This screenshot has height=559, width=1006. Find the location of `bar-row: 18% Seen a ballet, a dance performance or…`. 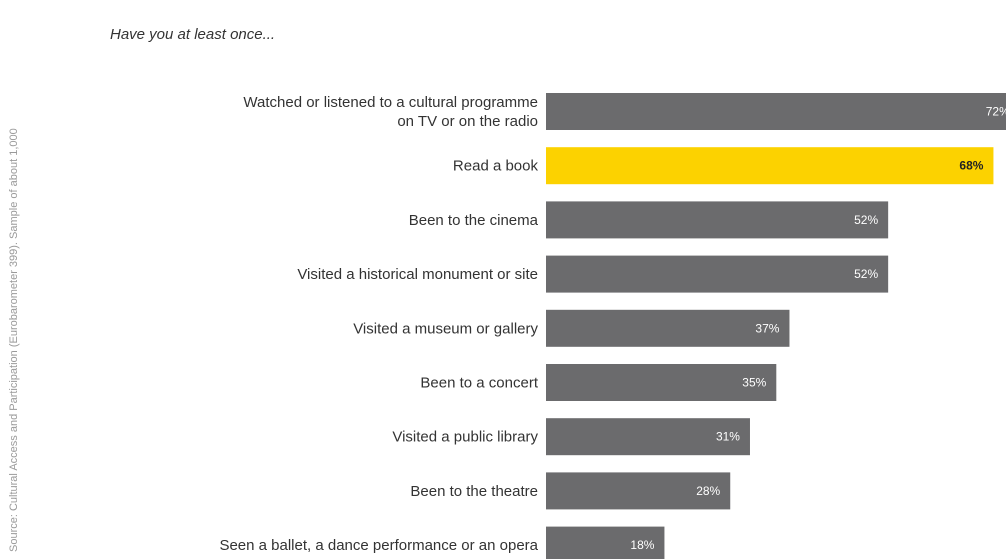

bar-row: 18% Seen a ballet, a dance performance or… is located at coordinates (442, 542).